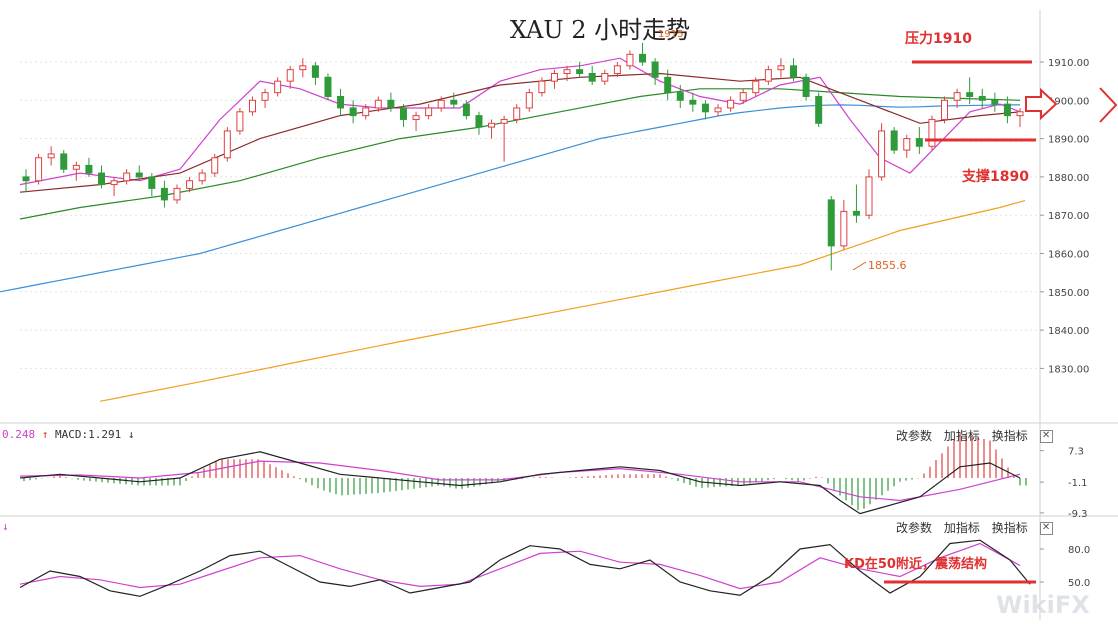 The height and width of the screenshot is (634, 1118). I want to click on price-tick-label: 1910.00, so click(1068, 63).